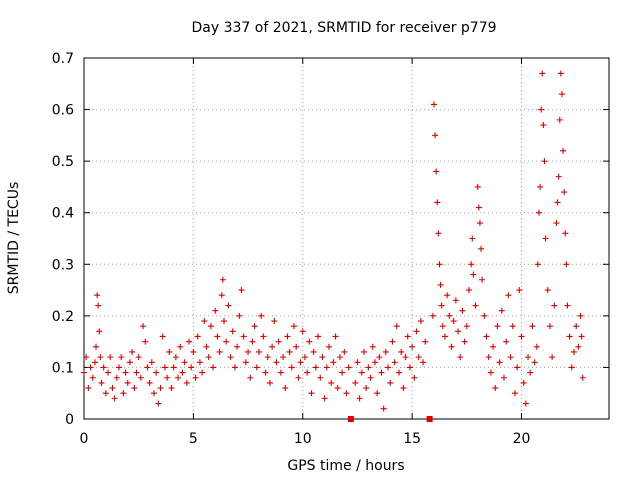 This screenshot has height=480, width=640. I want to click on y-tick-label: 0.5, so click(63, 162).